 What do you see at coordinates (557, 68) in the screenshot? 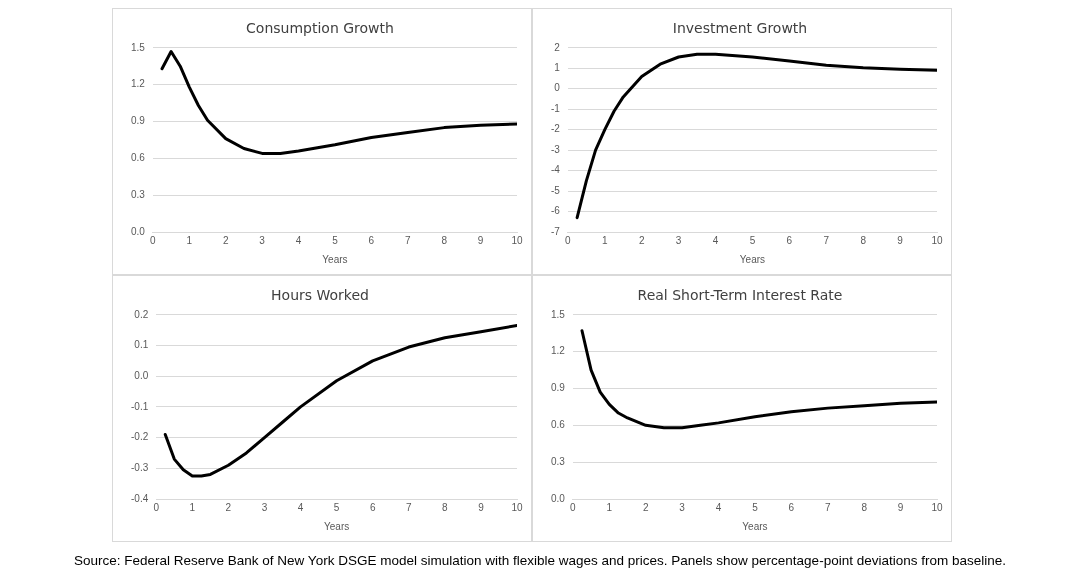
I see `y-tick-label: 1` at bounding box center [557, 68].